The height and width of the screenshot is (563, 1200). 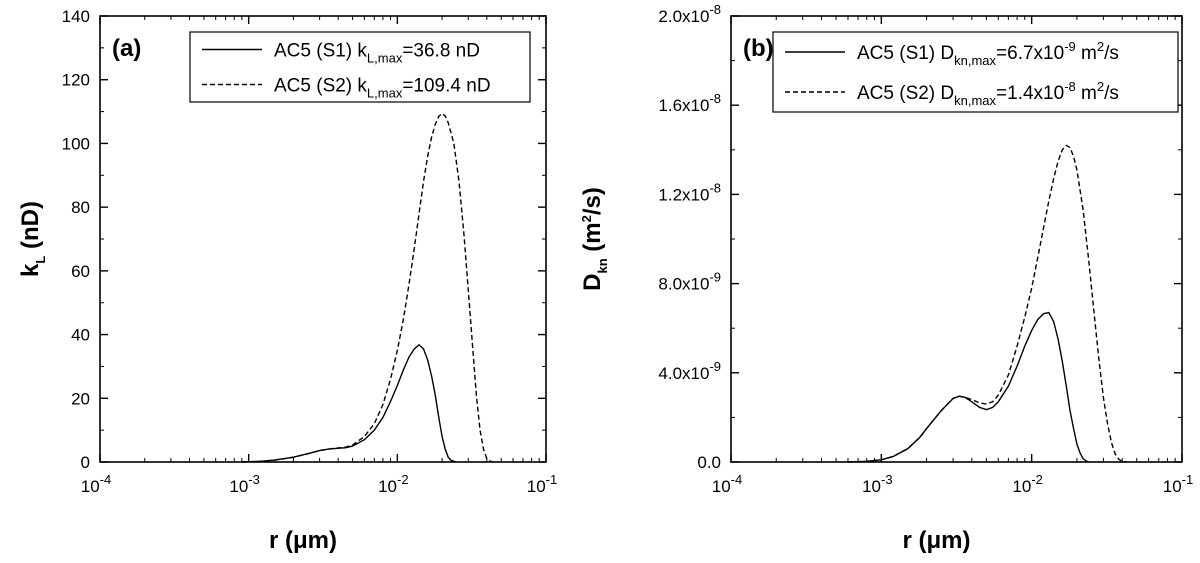 What do you see at coordinates (683, 373) in the screenshot?
I see `y-tick-mantissa: 4.0x10` at bounding box center [683, 373].